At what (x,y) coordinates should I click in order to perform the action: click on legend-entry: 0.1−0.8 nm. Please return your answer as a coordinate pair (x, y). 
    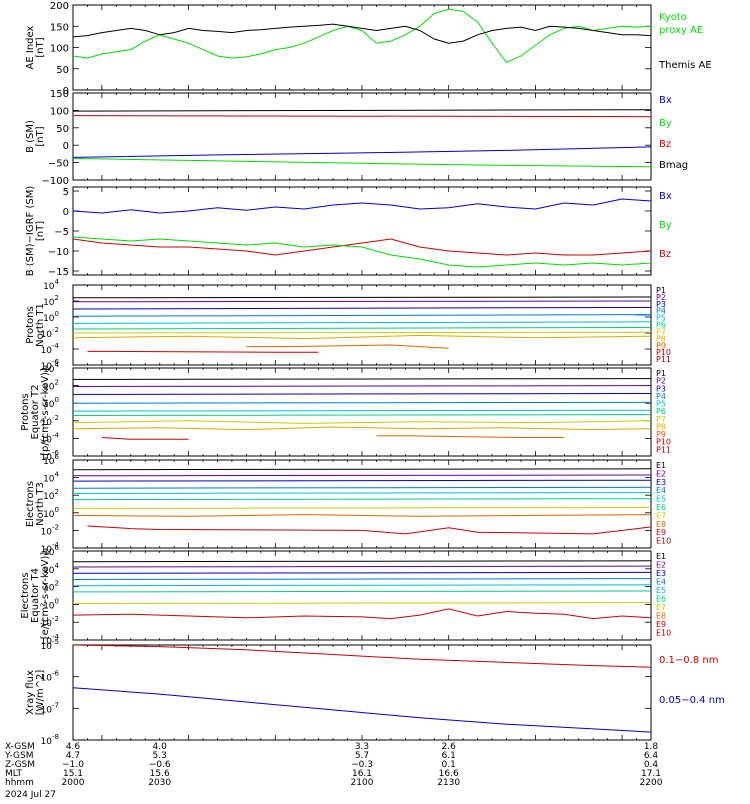
    Looking at the image, I should click on (688, 660).